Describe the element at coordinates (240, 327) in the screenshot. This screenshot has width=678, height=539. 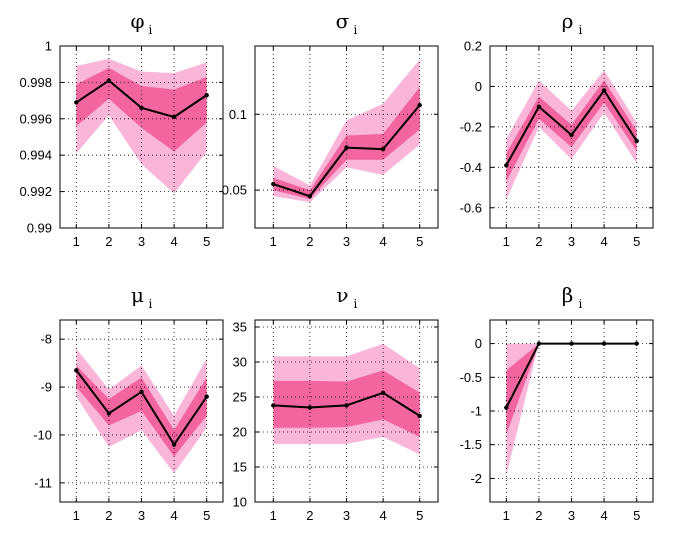
I see `y-tick-label: 35` at that location.